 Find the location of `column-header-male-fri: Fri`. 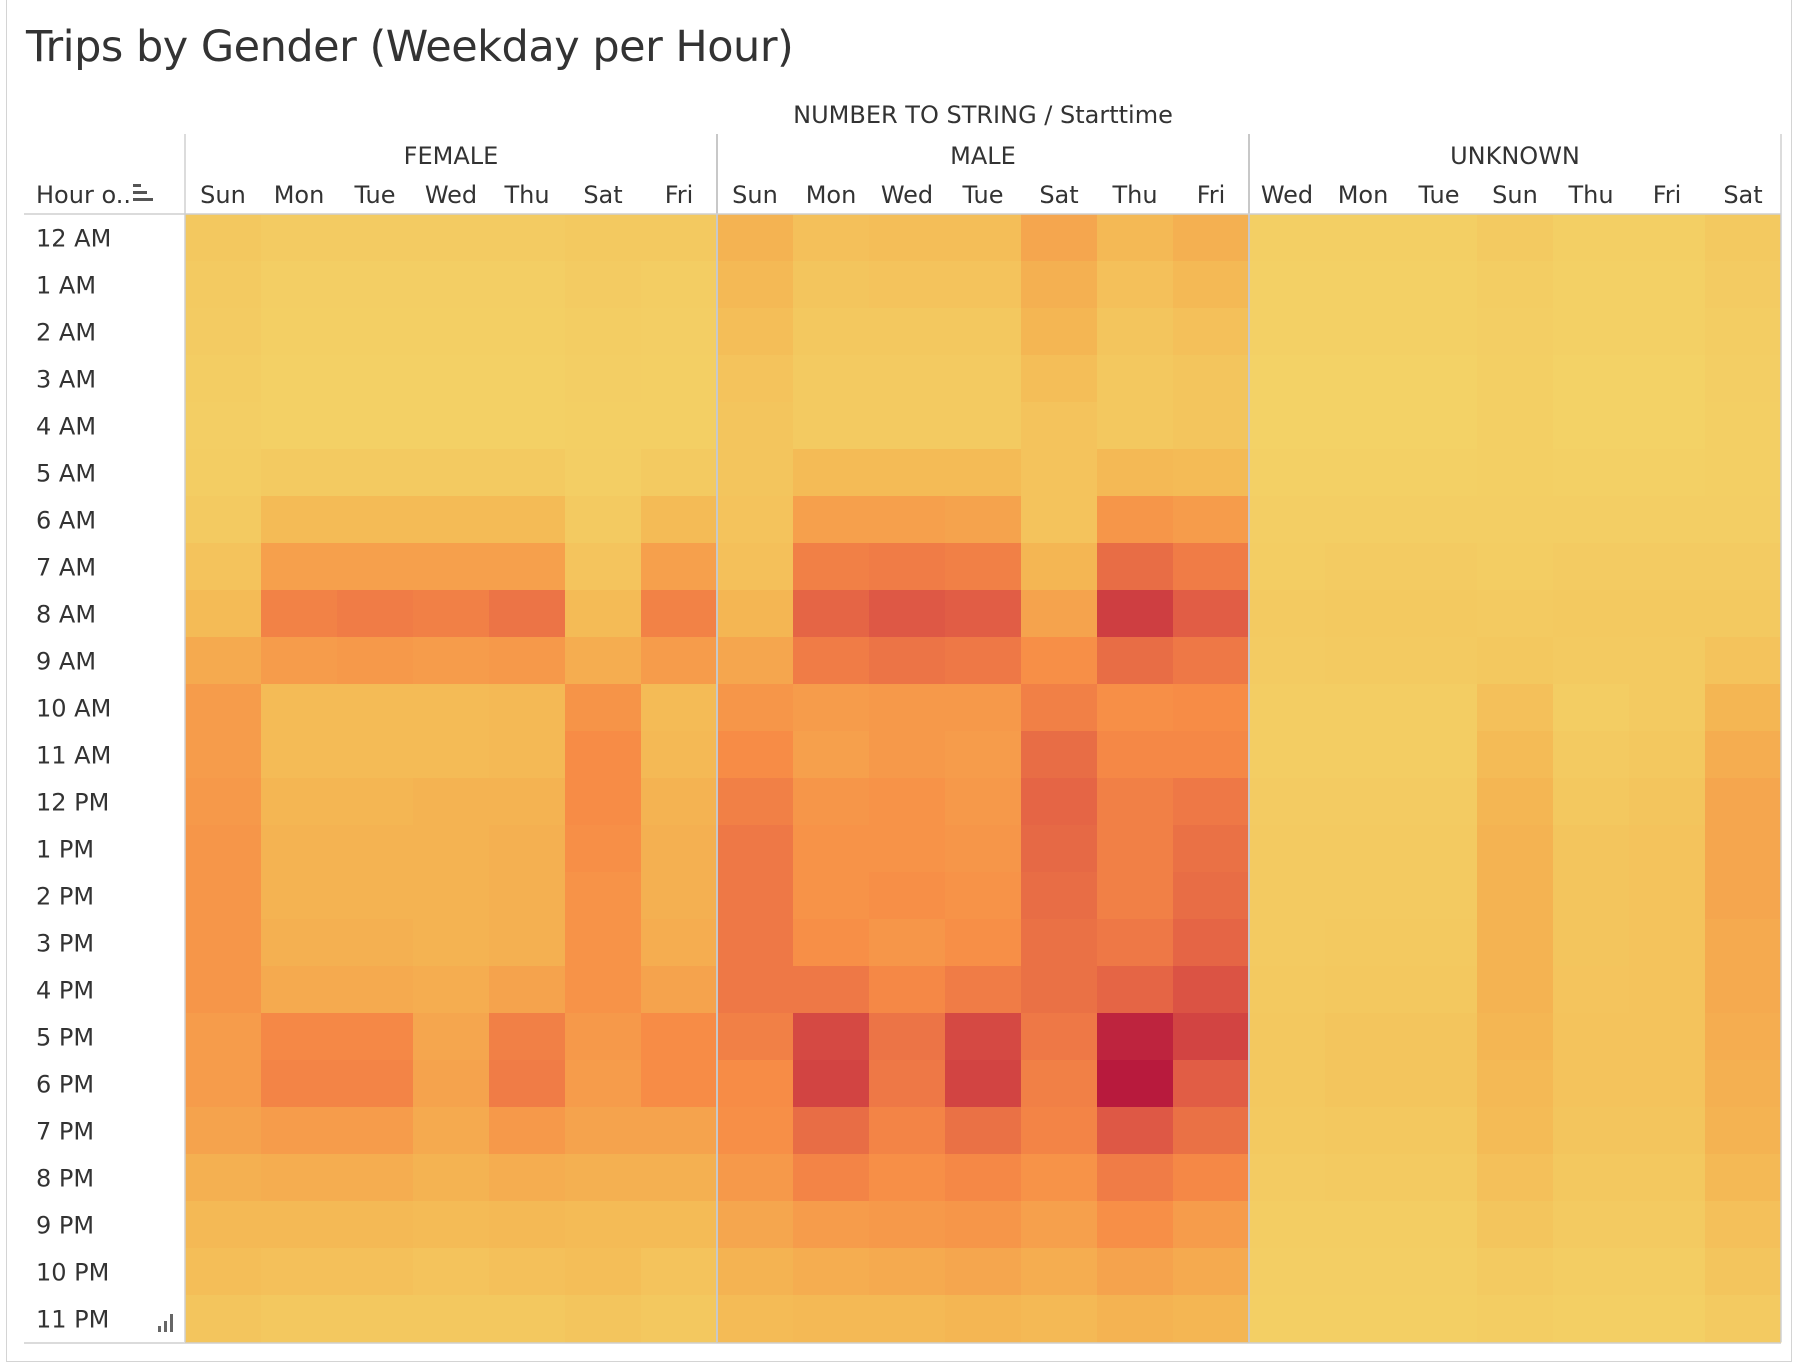

column-header-male-fri: Fri is located at coordinates (1211, 195).